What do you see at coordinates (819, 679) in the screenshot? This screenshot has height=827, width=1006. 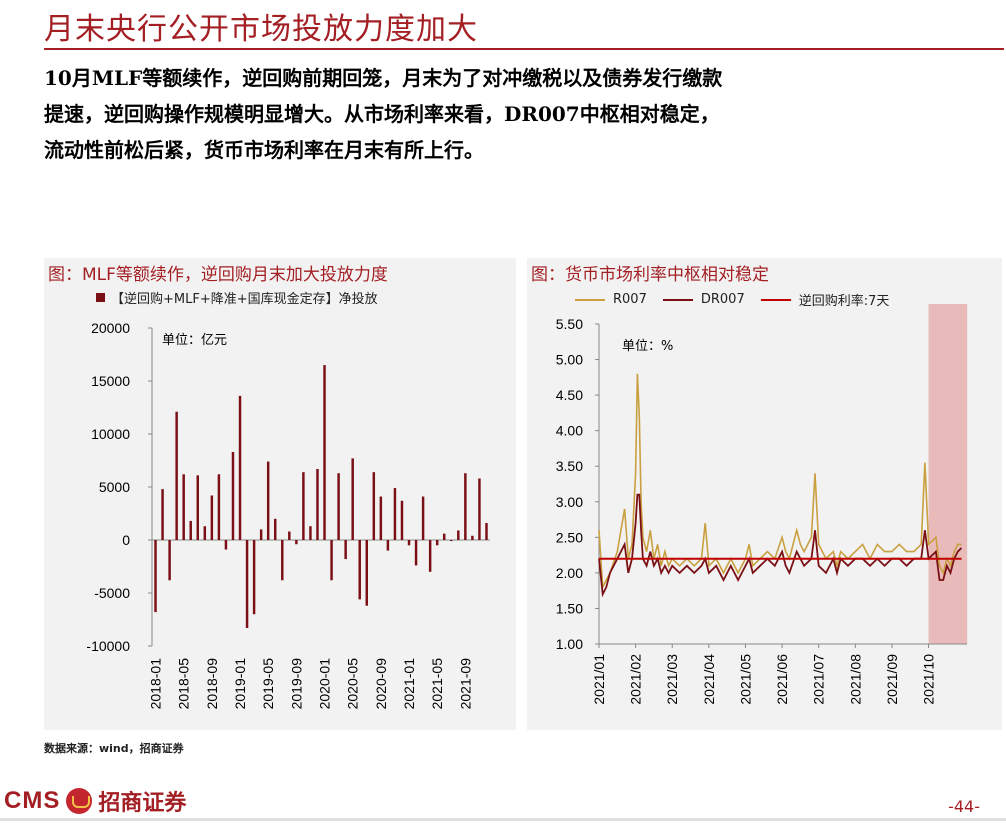 I see `line-x-tick-label: 2021/07` at bounding box center [819, 679].